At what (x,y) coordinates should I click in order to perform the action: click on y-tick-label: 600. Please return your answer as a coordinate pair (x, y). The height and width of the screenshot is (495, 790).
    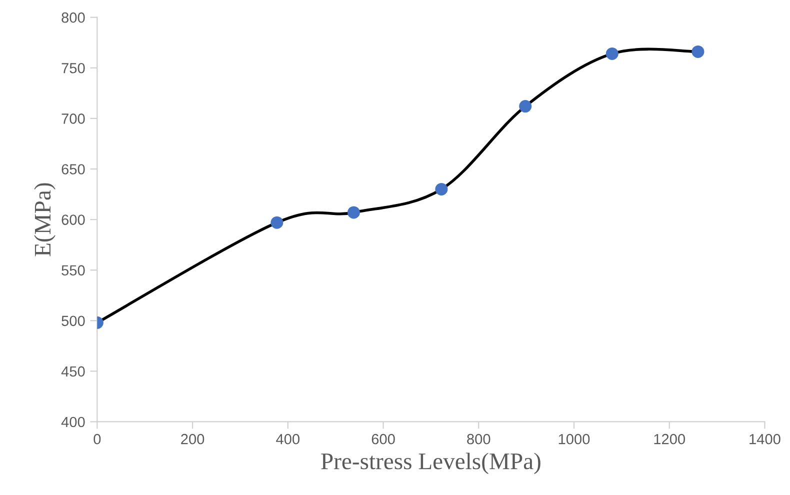
    Looking at the image, I should click on (73, 219).